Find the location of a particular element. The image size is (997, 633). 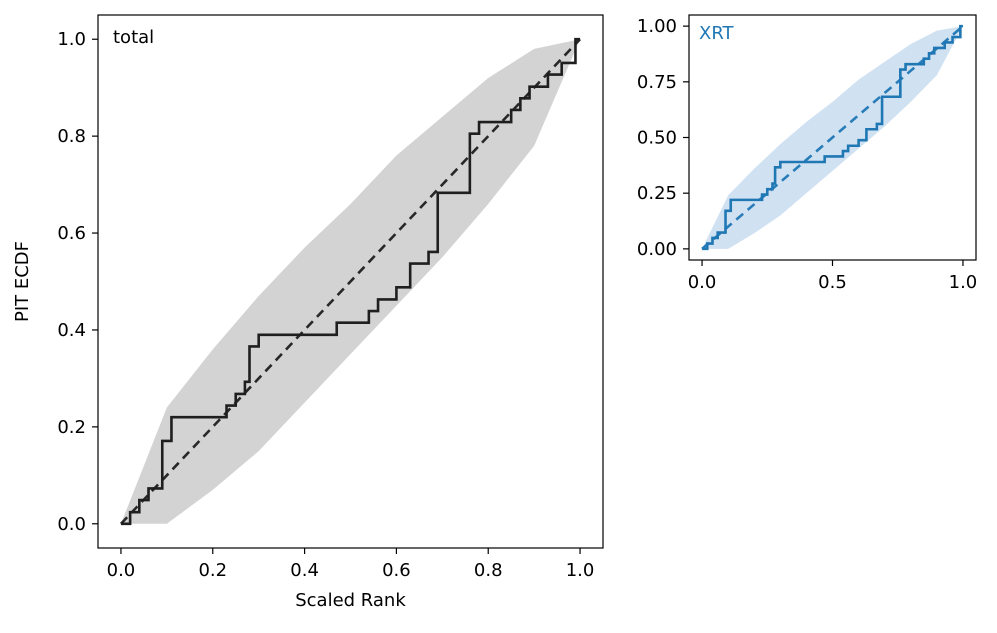

y-tick-label: 0.0 is located at coordinates (71, 524).